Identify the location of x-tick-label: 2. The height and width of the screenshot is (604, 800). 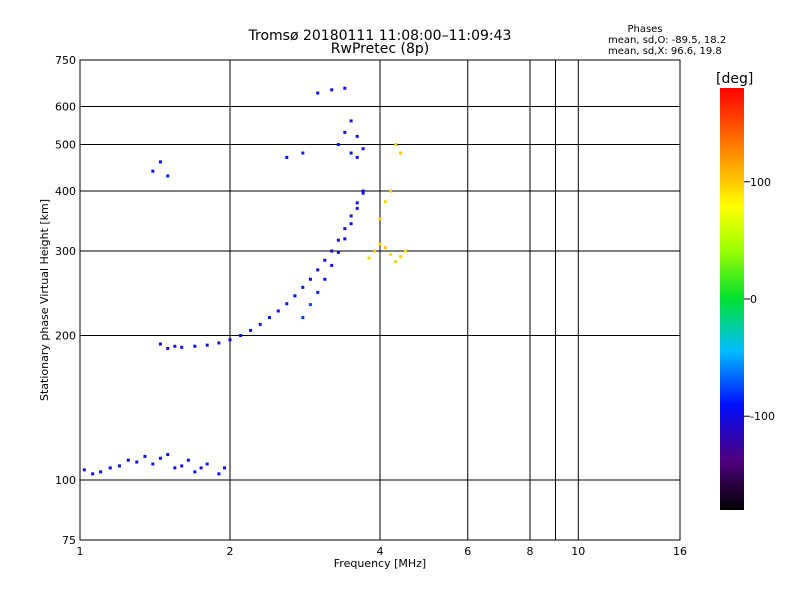
(230, 551).